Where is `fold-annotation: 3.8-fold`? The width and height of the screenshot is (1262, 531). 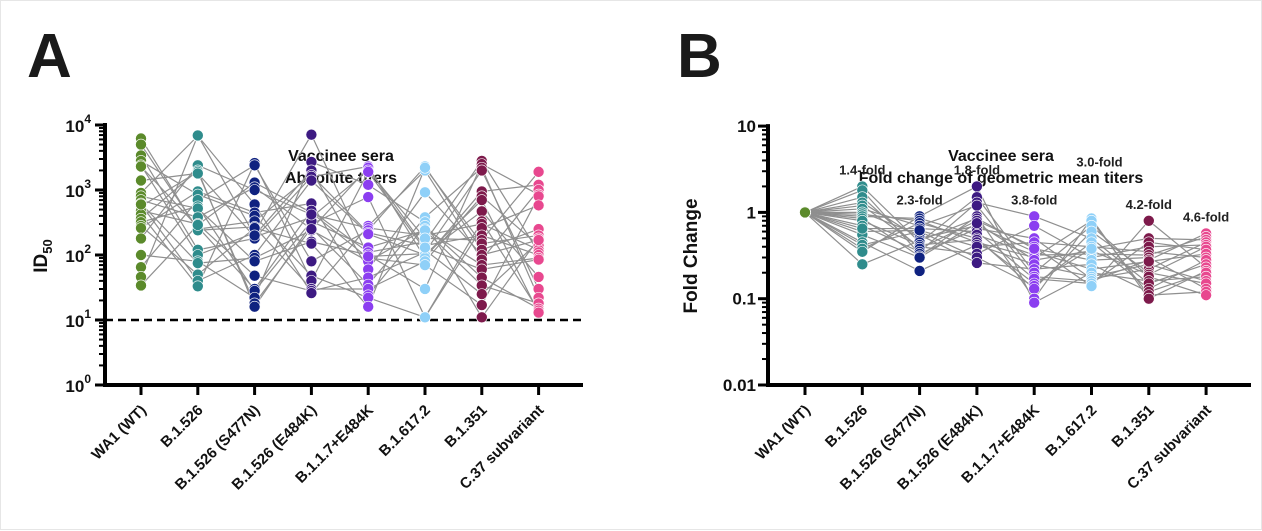
fold-annotation: 3.8-fold is located at coordinates (1034, 199).